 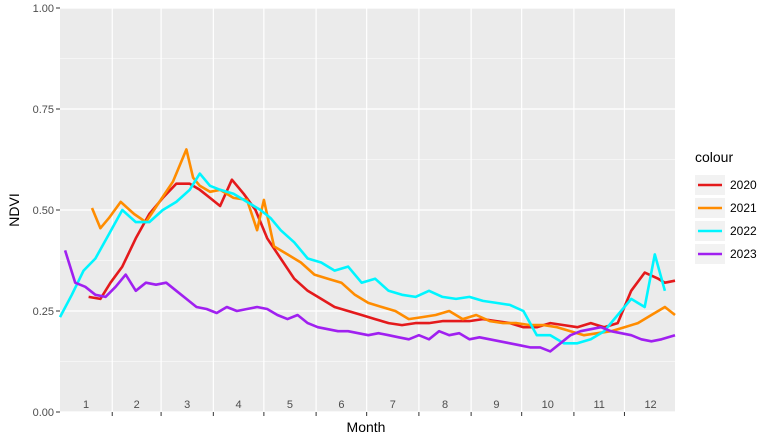 I want to click on x-axis-title: Month, so click(x=366, y=427).